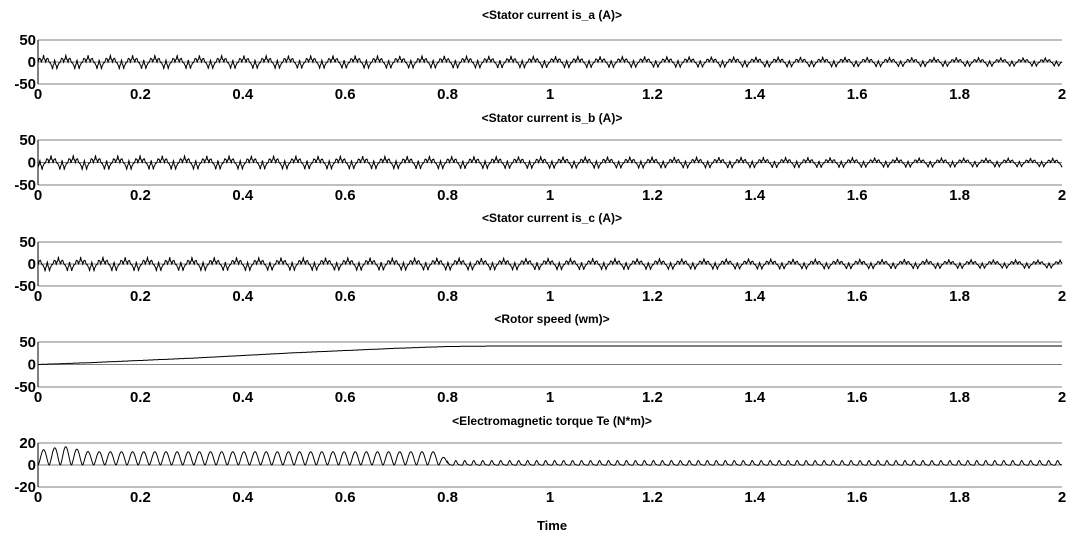 The width and height of the screenshot is (1076, 536). I want to click on panel-title: <Electromagnetic torque Te (N*m)>, so click(552, 421).